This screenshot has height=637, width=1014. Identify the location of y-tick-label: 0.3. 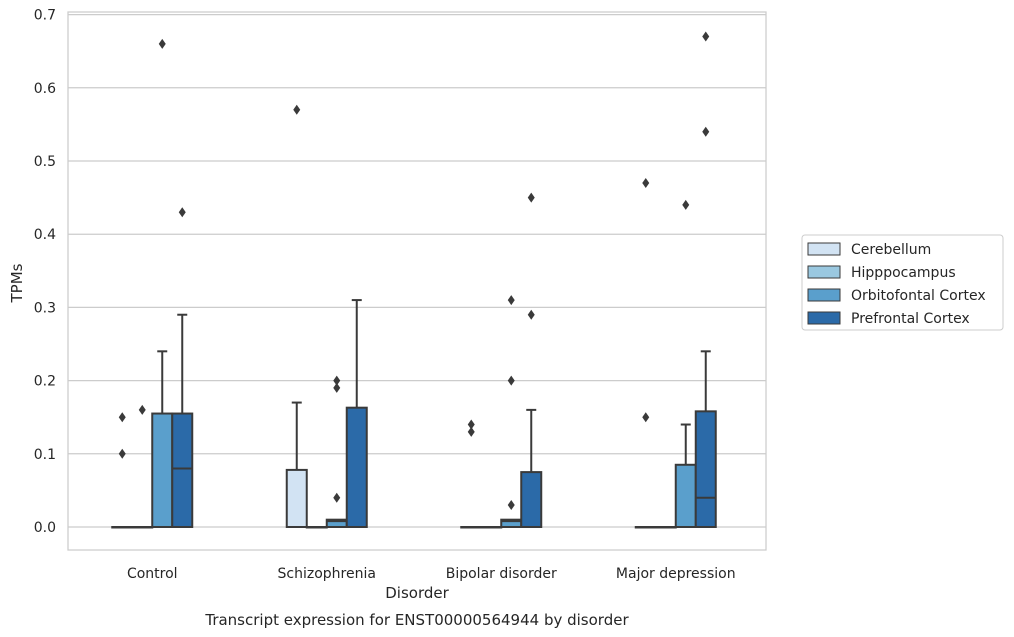
(45, 308).